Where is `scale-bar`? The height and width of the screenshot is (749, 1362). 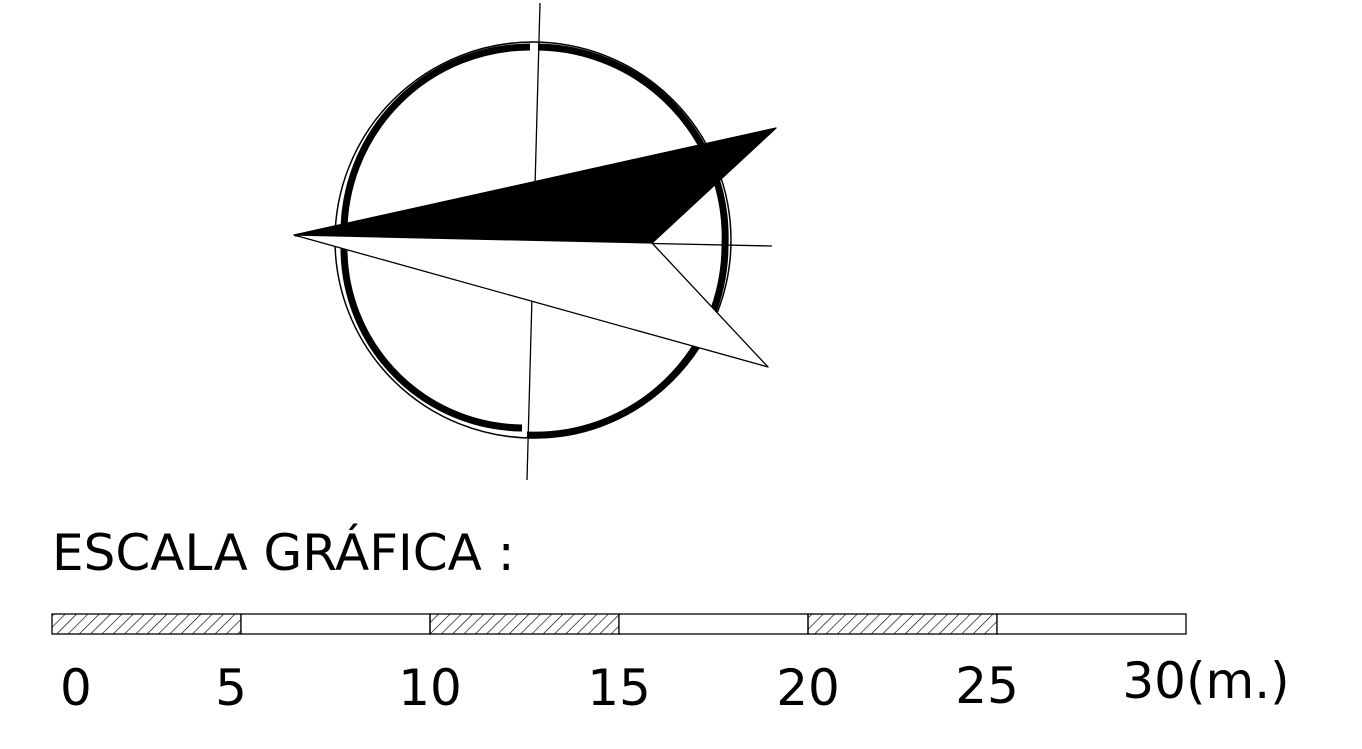
scale-bar is located at coordinates (619, 624).